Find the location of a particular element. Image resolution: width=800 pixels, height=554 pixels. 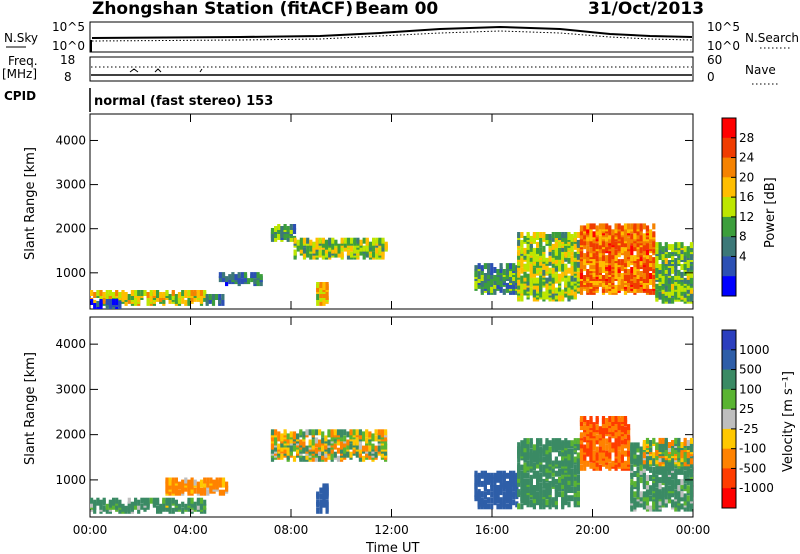

x-tick-label: 08:00 is located at coordinates (291, 530).